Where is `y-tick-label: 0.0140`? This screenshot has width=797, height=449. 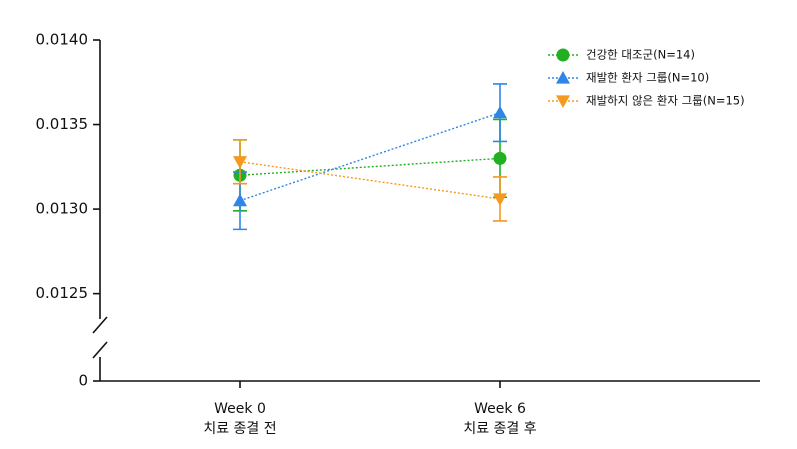
y-tick-label: 0.0140 is located at coordinates (62, 40).